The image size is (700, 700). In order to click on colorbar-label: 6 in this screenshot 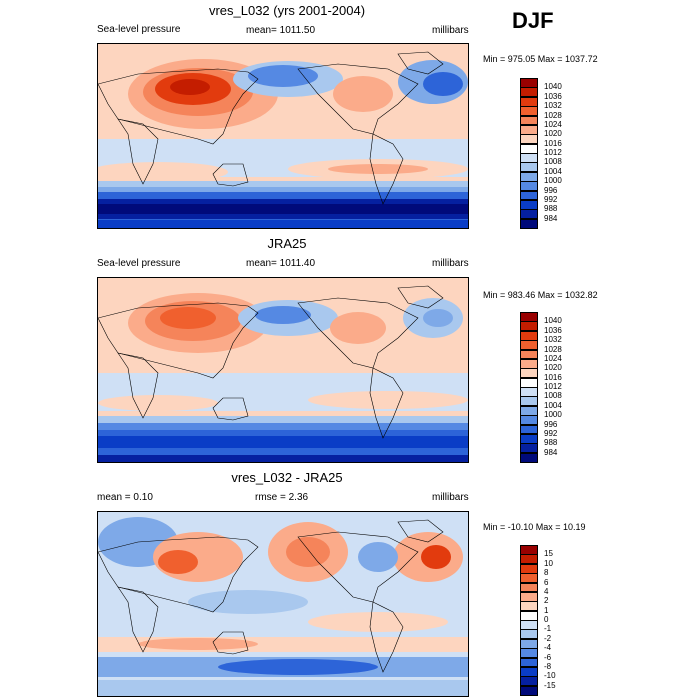, I will do `click(546, 582)`.